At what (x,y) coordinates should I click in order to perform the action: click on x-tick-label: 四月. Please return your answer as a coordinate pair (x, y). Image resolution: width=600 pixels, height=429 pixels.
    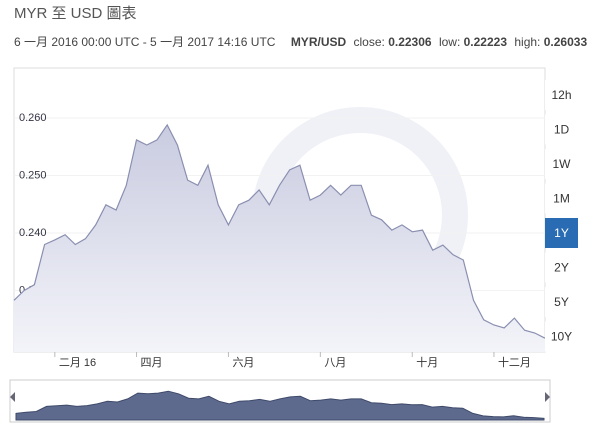
    Looking at the image, I should click on (152, 363).